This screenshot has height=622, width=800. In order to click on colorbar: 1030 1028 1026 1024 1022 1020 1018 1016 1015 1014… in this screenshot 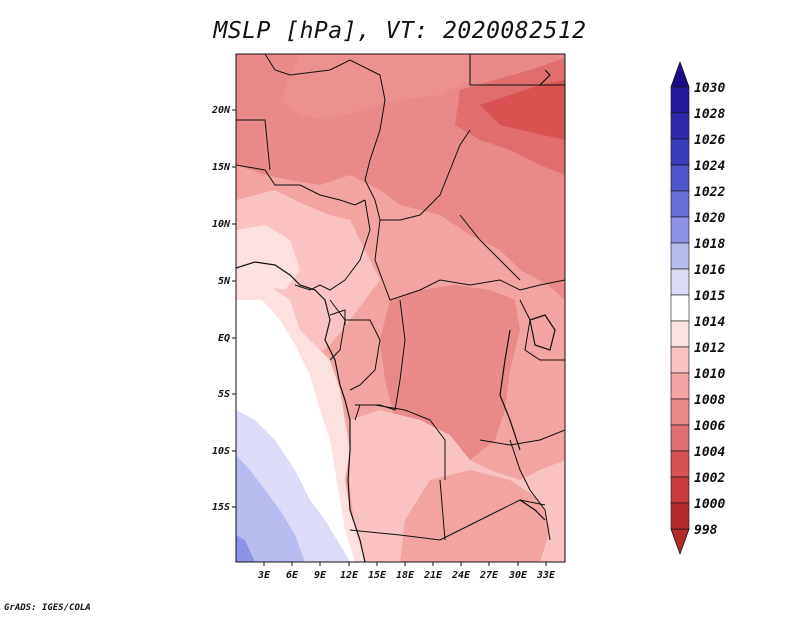, I will do `click(697, 308)`.